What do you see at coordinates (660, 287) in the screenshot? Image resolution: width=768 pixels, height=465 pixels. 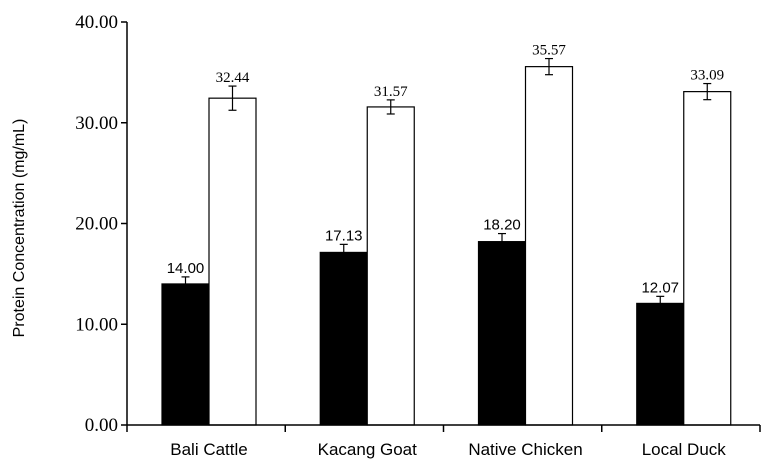 I see `data-label: 12.07` at bounding box center [660, 287].